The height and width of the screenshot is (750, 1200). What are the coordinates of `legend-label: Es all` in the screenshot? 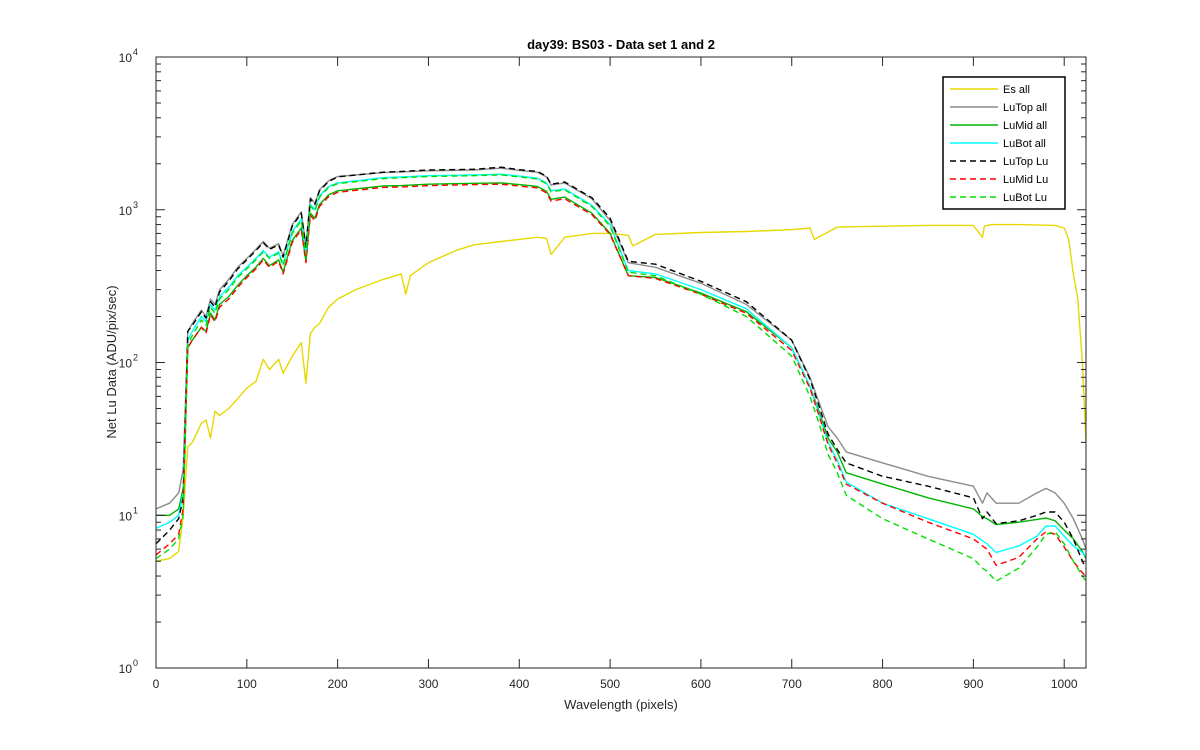 It's located at (1016, 90).